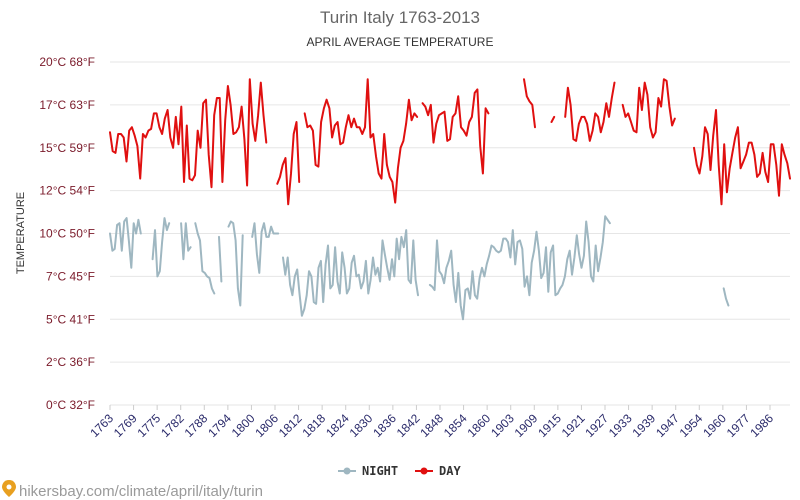 The width and height of the screenshot is (800, 500). Describe the element at coordinates (667, 425) in the screenshot. I see `x-tick-label: 1947` at that location.